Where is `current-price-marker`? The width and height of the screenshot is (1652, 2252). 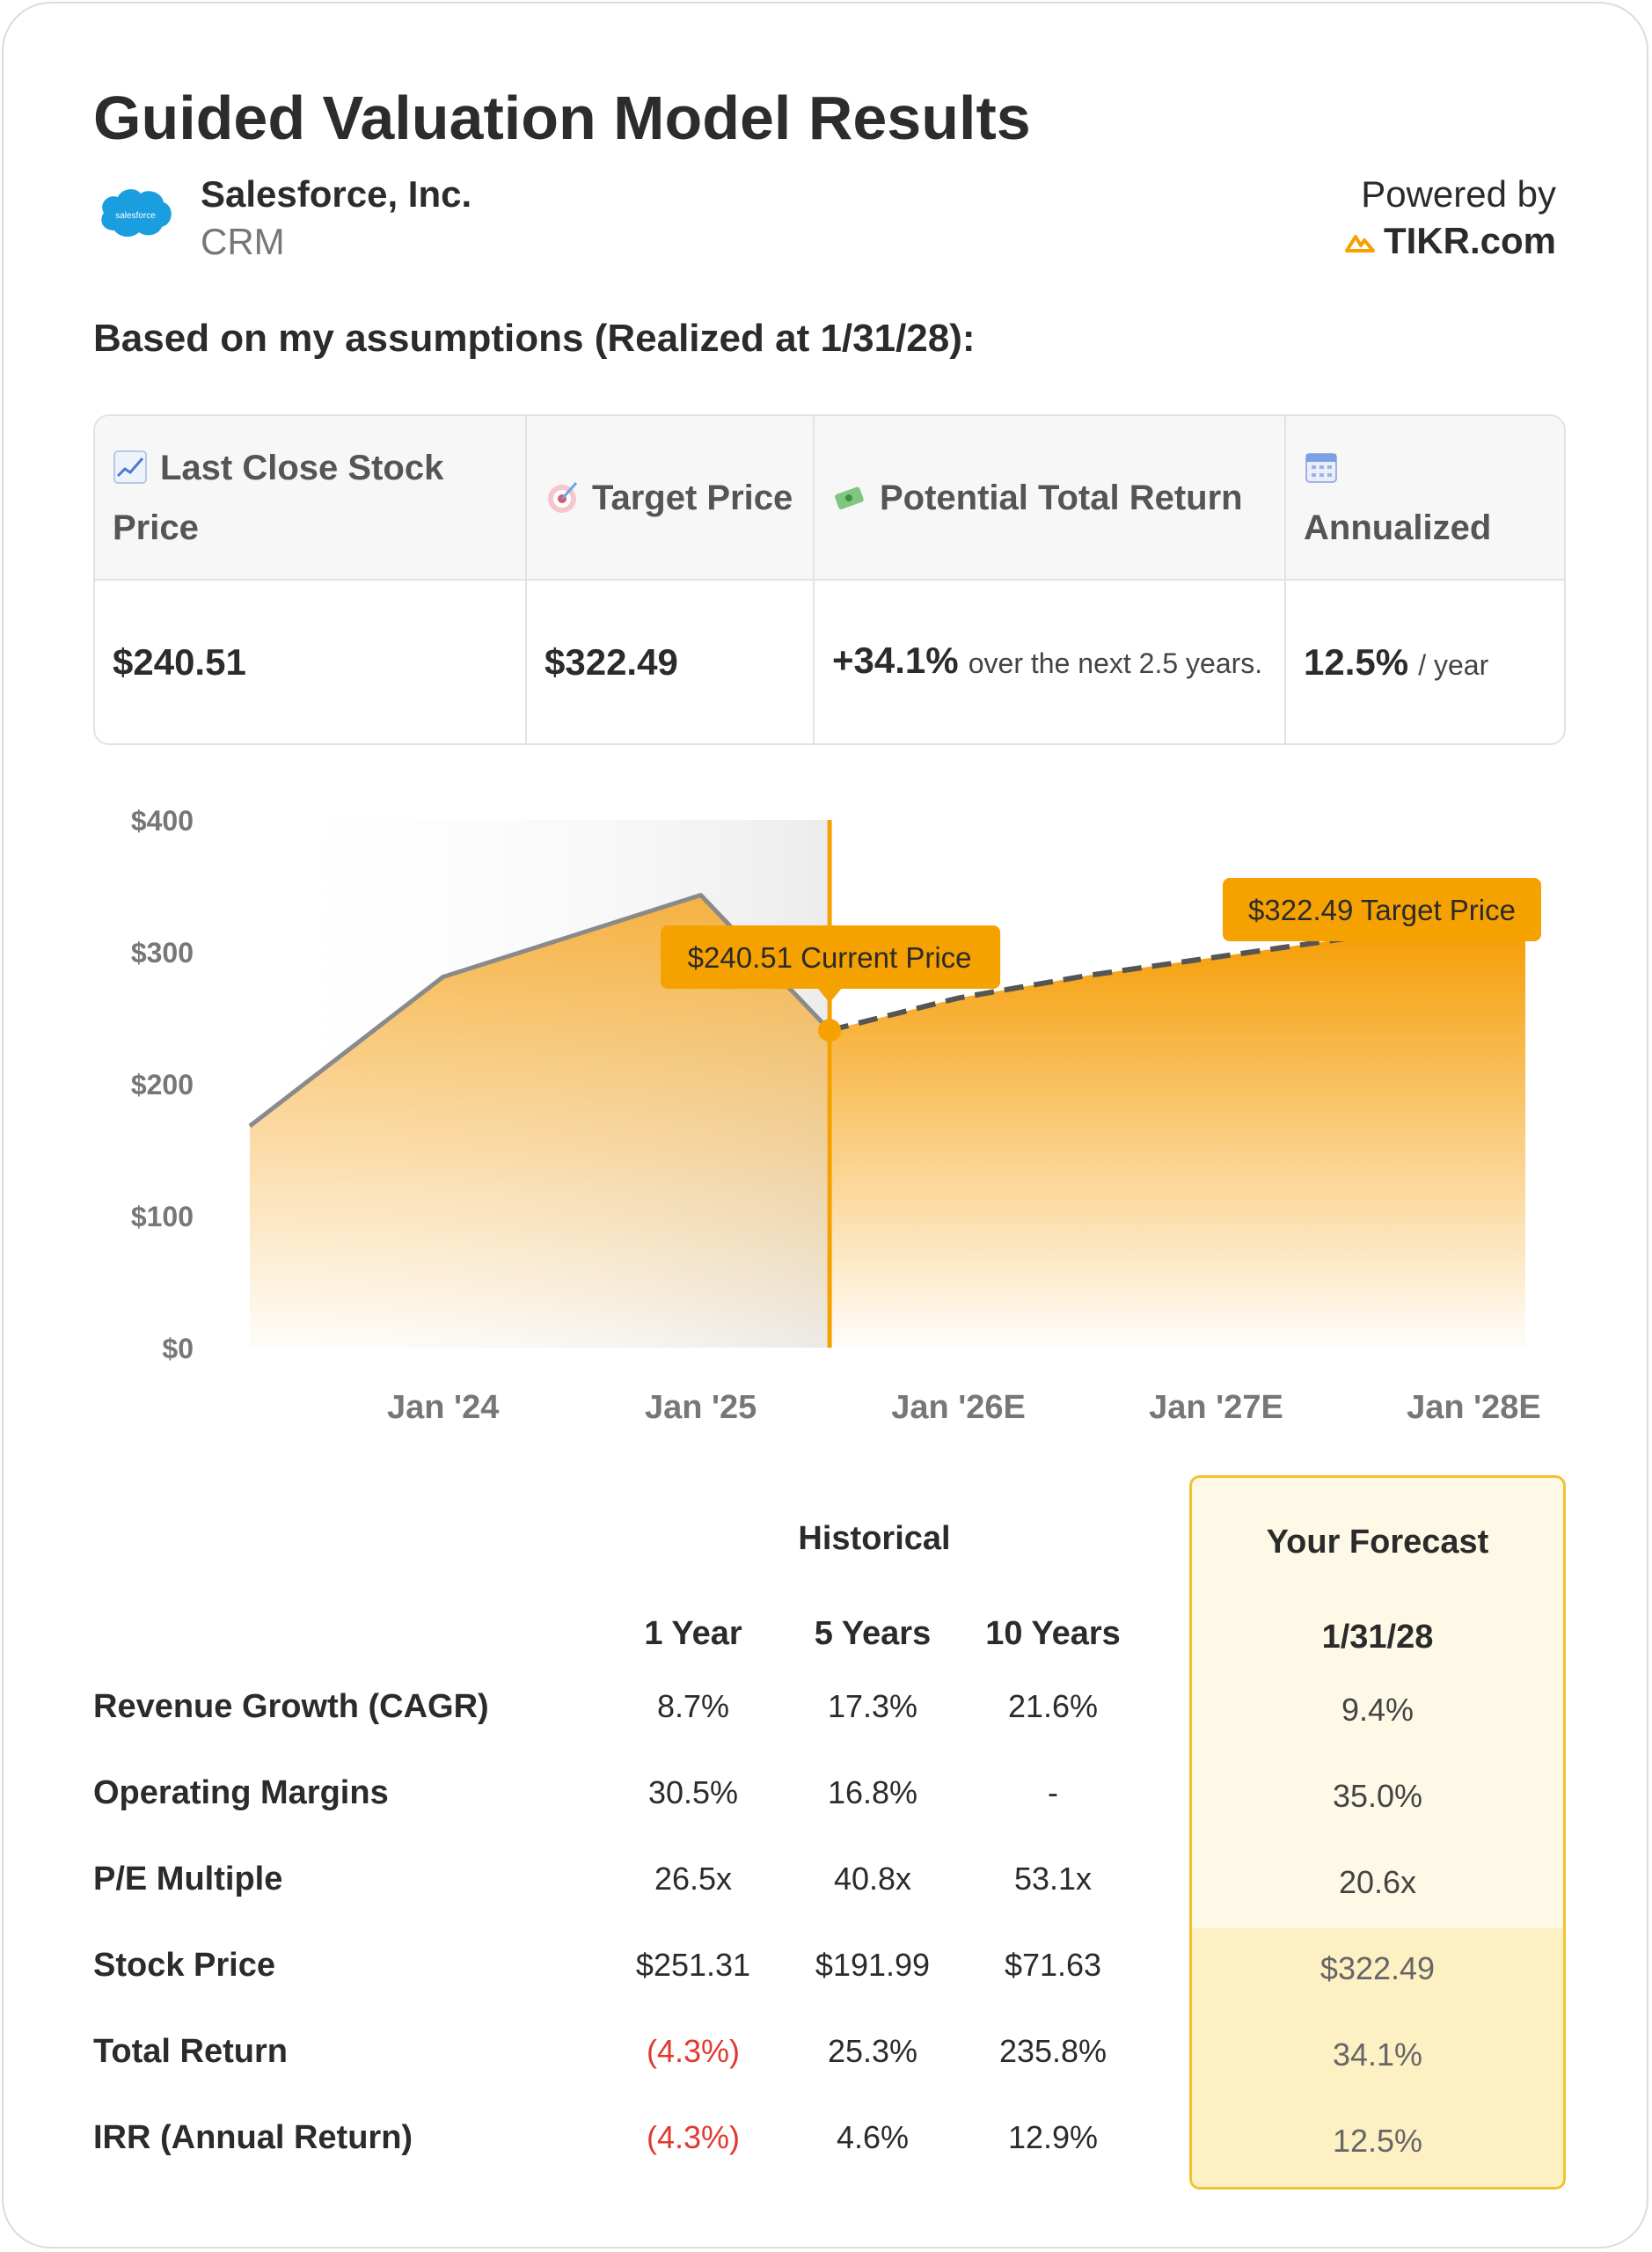 current-price-marker is located at coordinates (830, 1030).